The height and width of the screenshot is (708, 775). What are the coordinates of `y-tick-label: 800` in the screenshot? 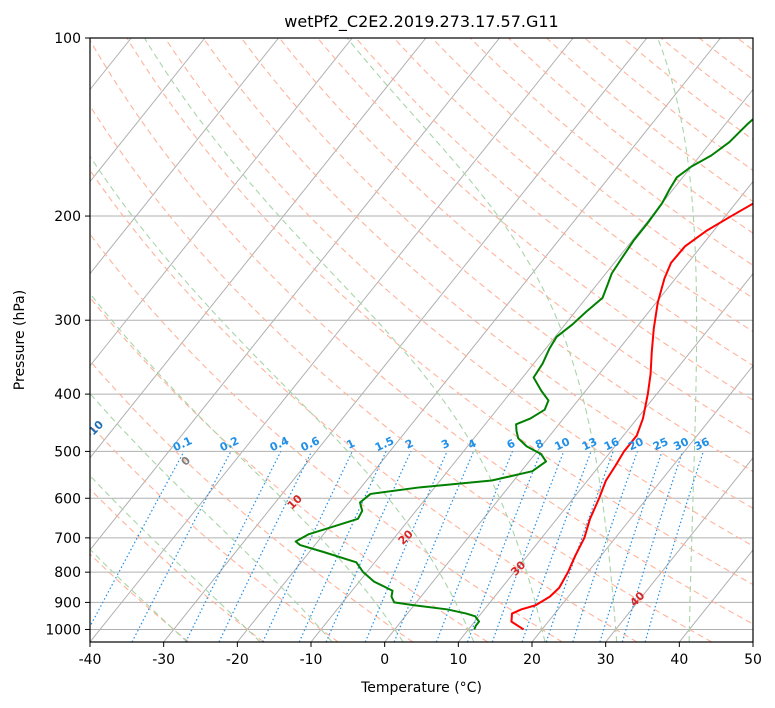 It's located at (67, 573).